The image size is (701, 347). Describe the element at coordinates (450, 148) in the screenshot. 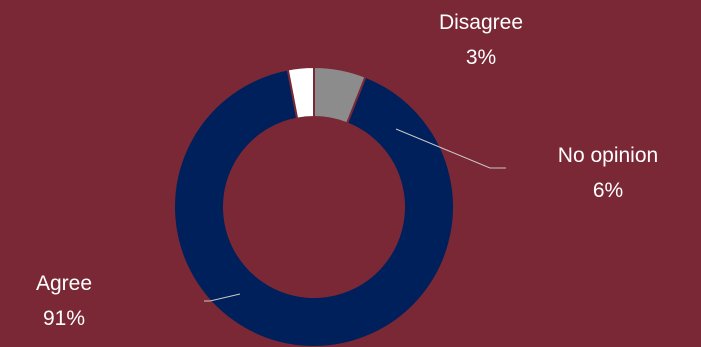

I see `leader-line-no-opinion` at that location.